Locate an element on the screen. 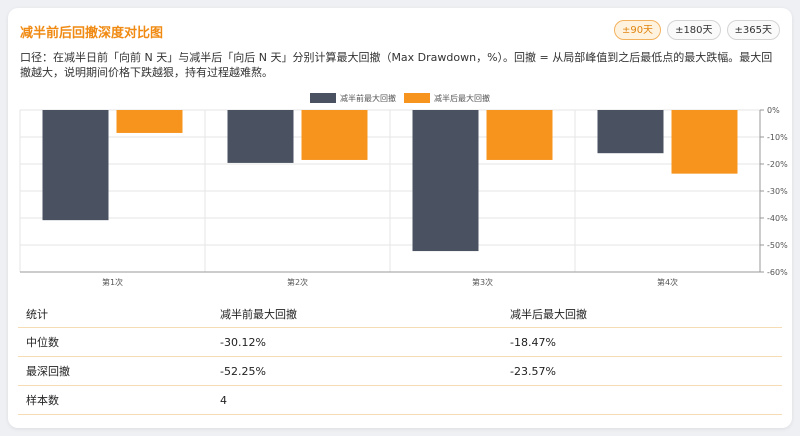 Image resolution: width=800 pixels, height=436 pixels. x-tick-label: 第3次 is located at coordinates (482, 282).